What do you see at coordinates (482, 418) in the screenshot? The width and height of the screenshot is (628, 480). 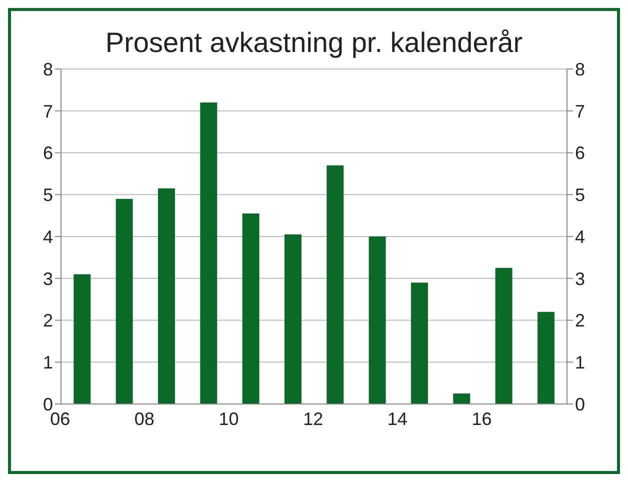 I see `x-tick-label: 16` at bounding box center [482, 418].